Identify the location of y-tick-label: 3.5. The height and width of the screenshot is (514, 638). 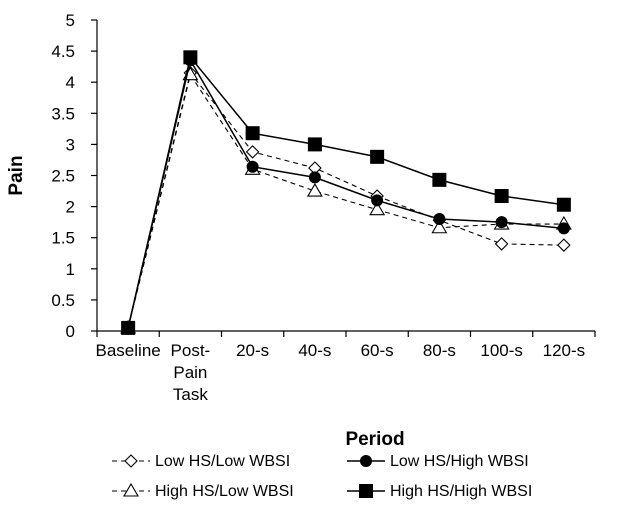
(63, 113).